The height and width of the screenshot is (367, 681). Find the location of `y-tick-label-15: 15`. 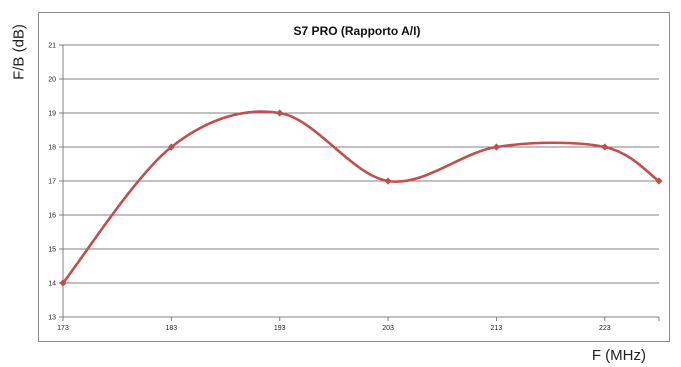

y-tick-label-15: 15 is located at coordinates (52, 250).